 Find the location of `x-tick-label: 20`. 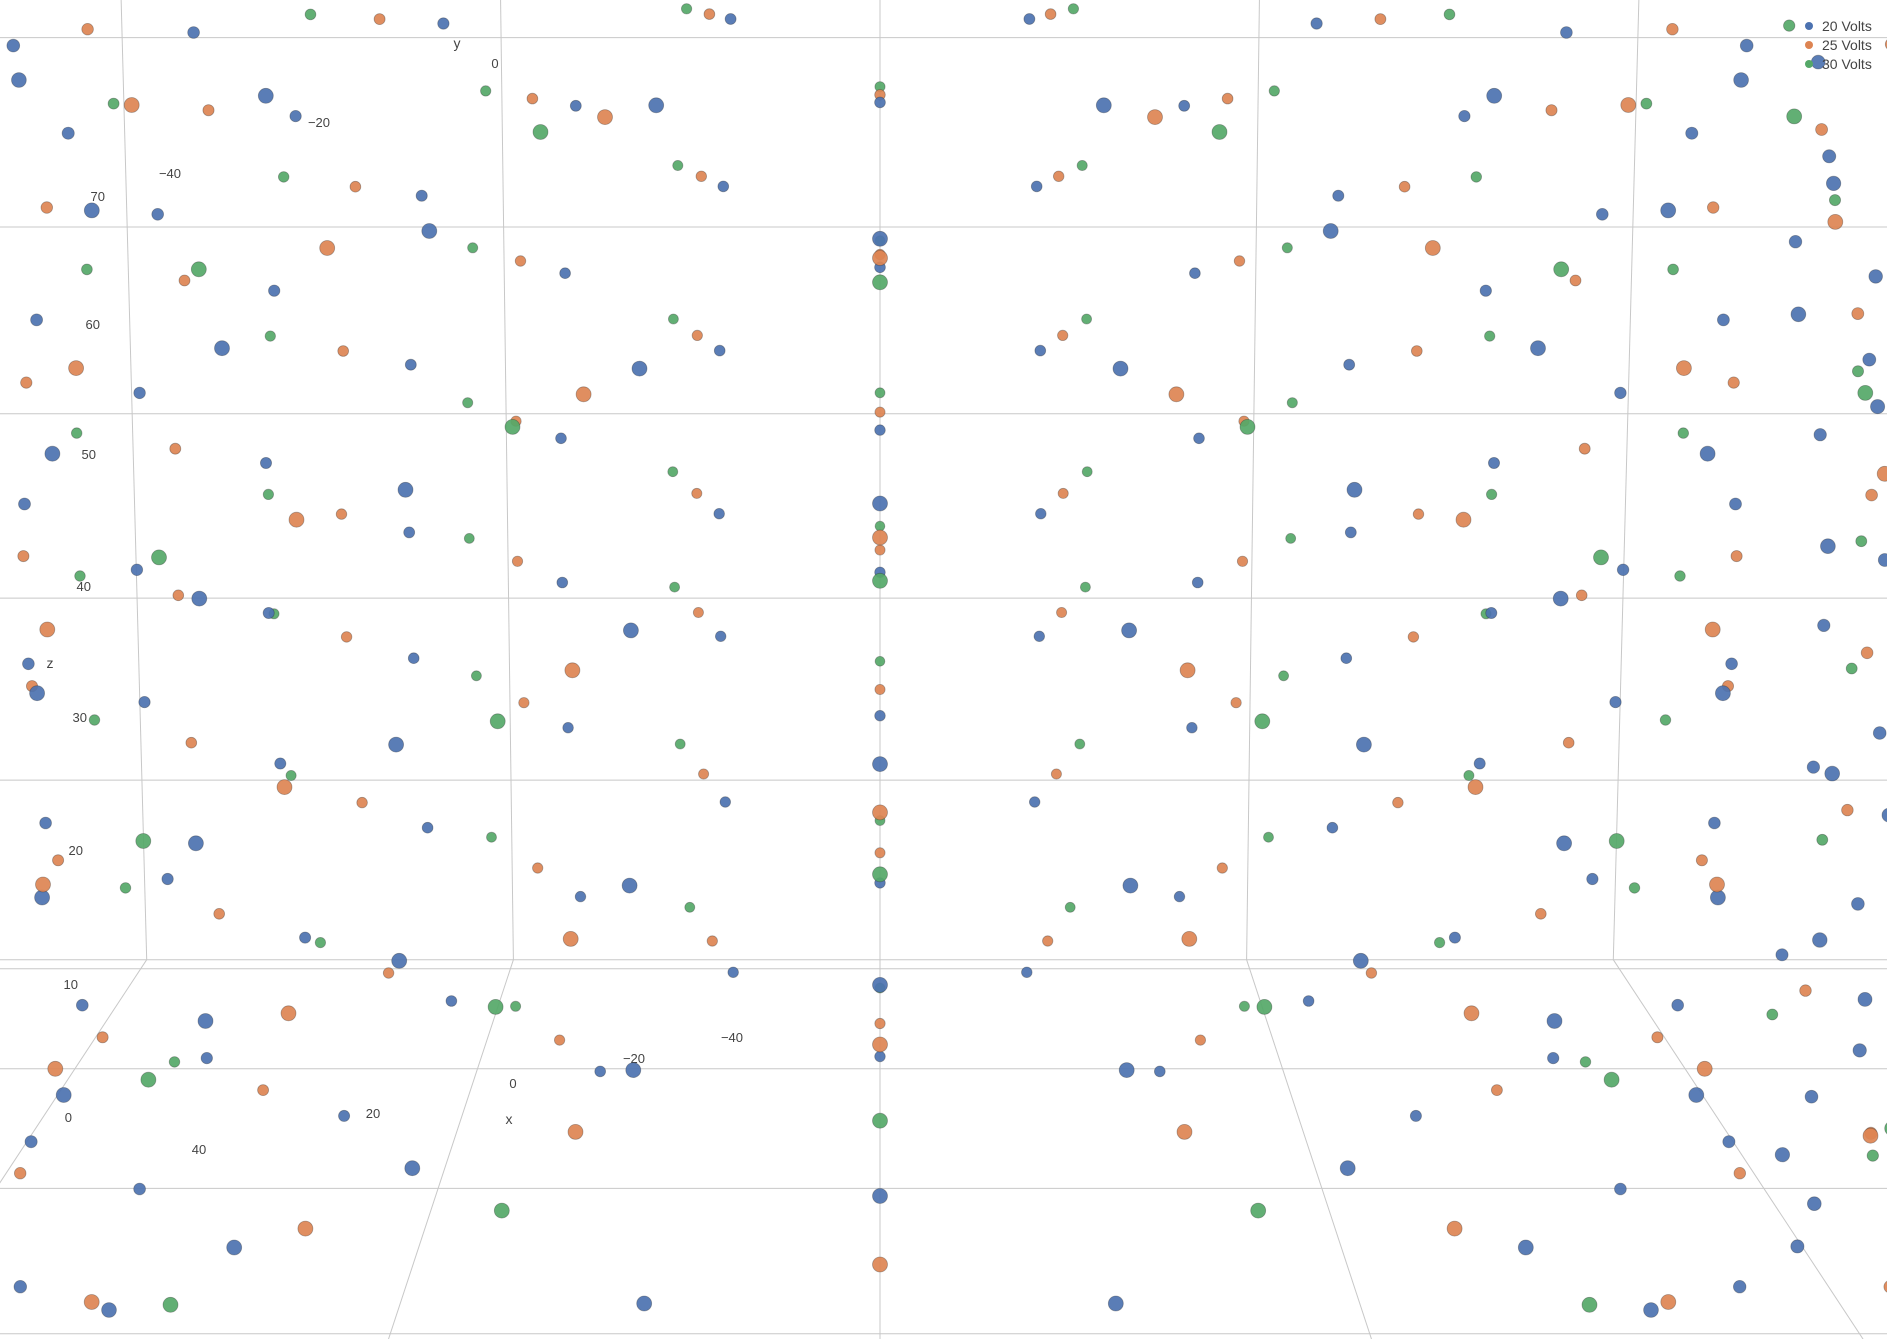

x-tick-label: 20 is located at coordinates (373, 1113).